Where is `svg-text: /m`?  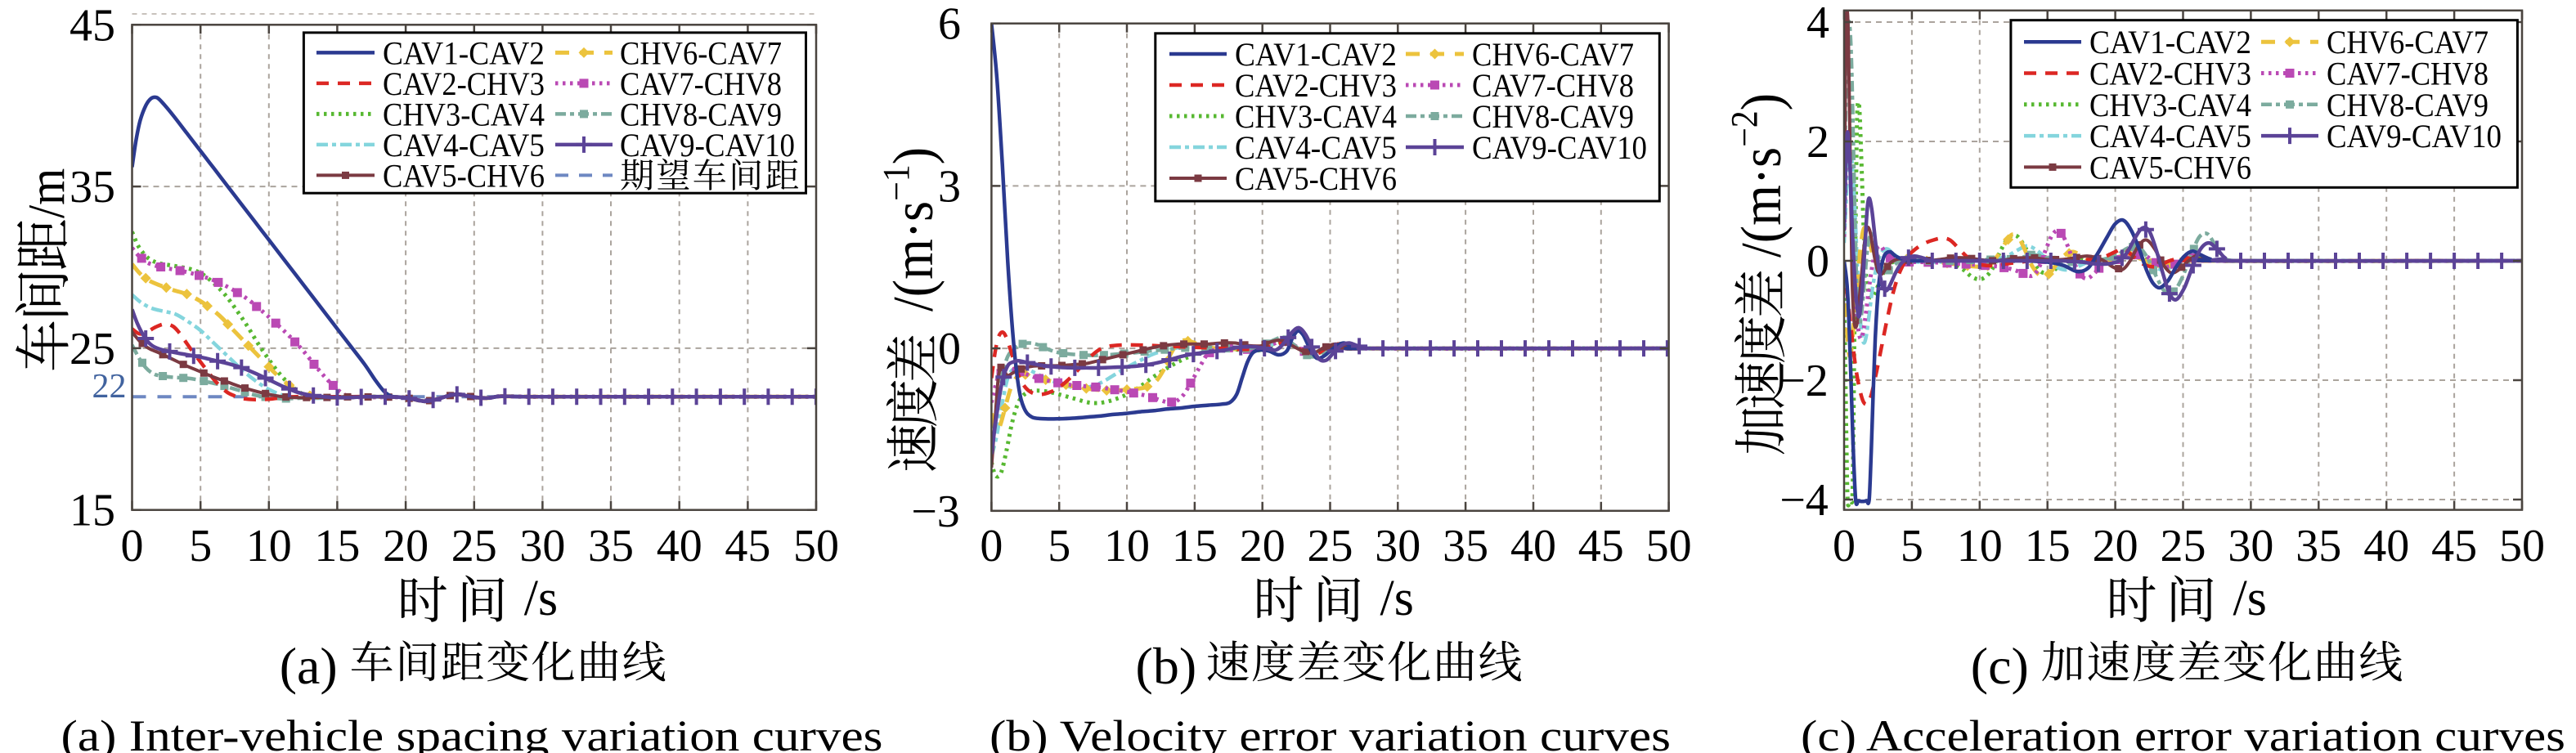 svg-text: /m is located at coordinates (47, 193).